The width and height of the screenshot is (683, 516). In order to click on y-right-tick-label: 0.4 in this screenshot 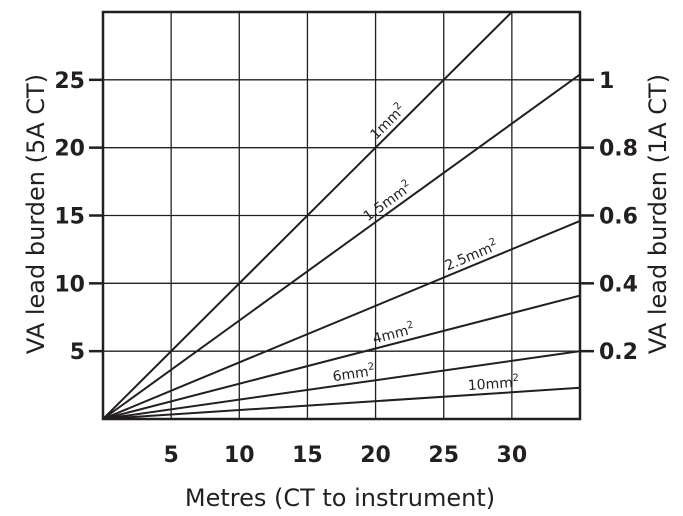, I will do `click(618, 284)`.